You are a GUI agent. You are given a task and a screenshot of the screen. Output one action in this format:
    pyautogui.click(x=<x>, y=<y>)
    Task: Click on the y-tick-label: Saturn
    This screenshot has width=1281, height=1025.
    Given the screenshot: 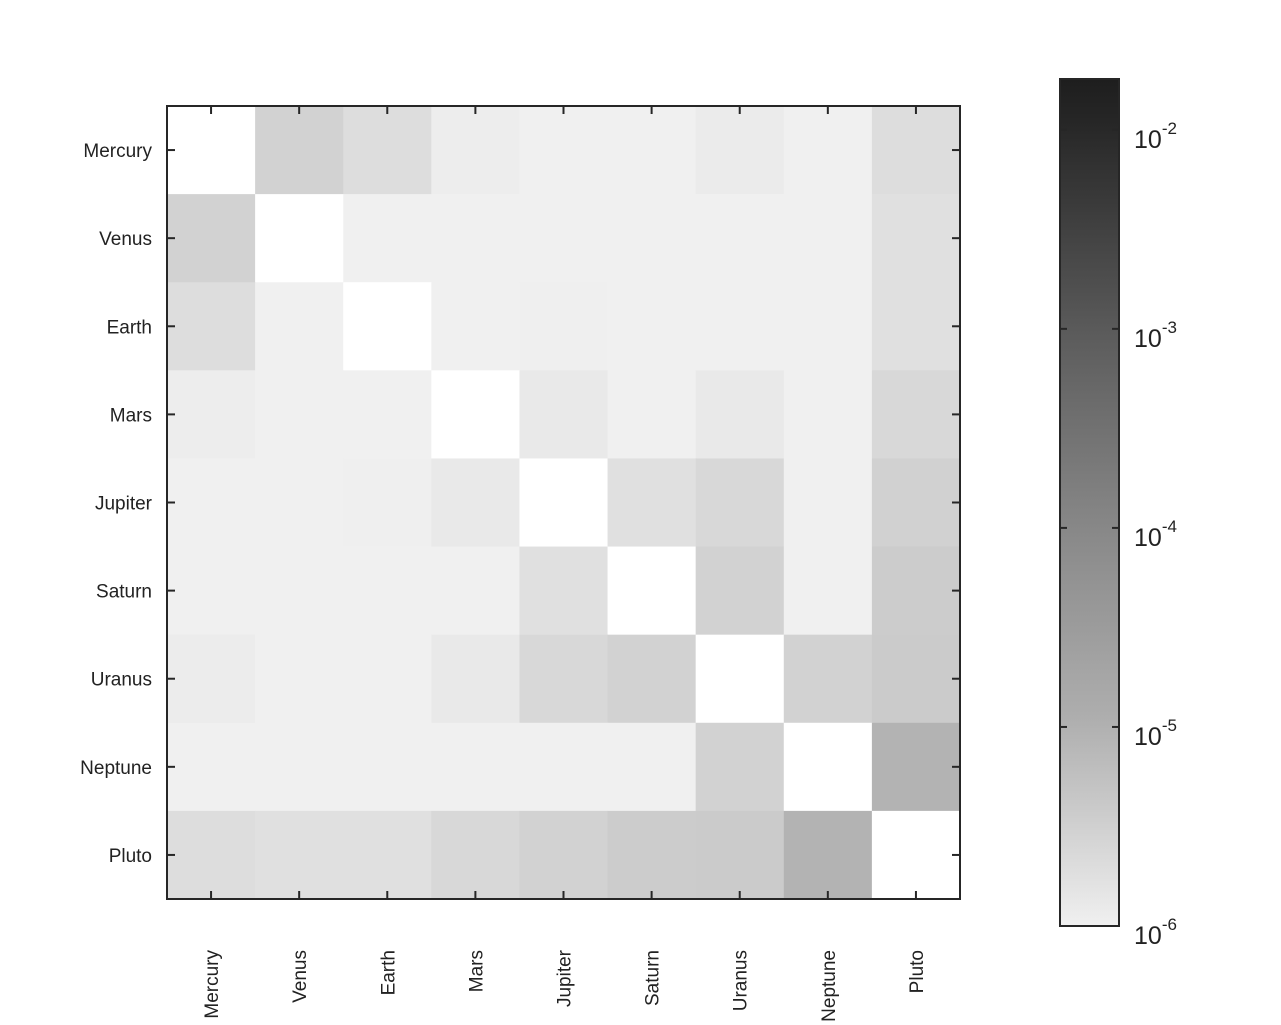 What is the action you would take?
    pyautogui.click(x=124, y=592)
    